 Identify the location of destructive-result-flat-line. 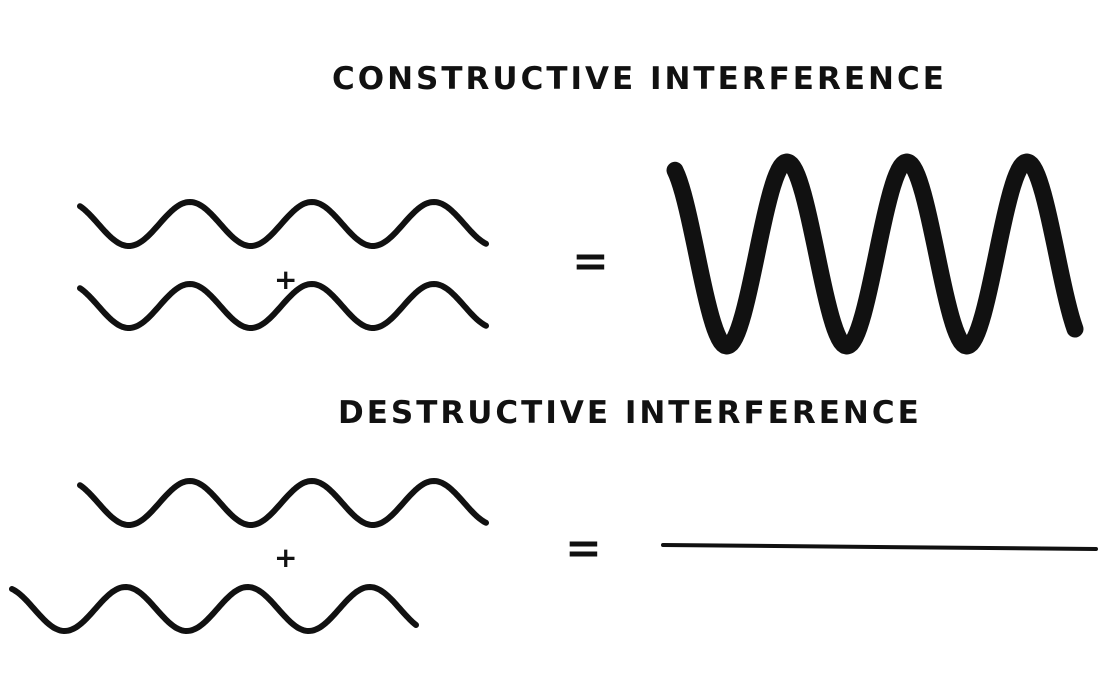
(879, 547).